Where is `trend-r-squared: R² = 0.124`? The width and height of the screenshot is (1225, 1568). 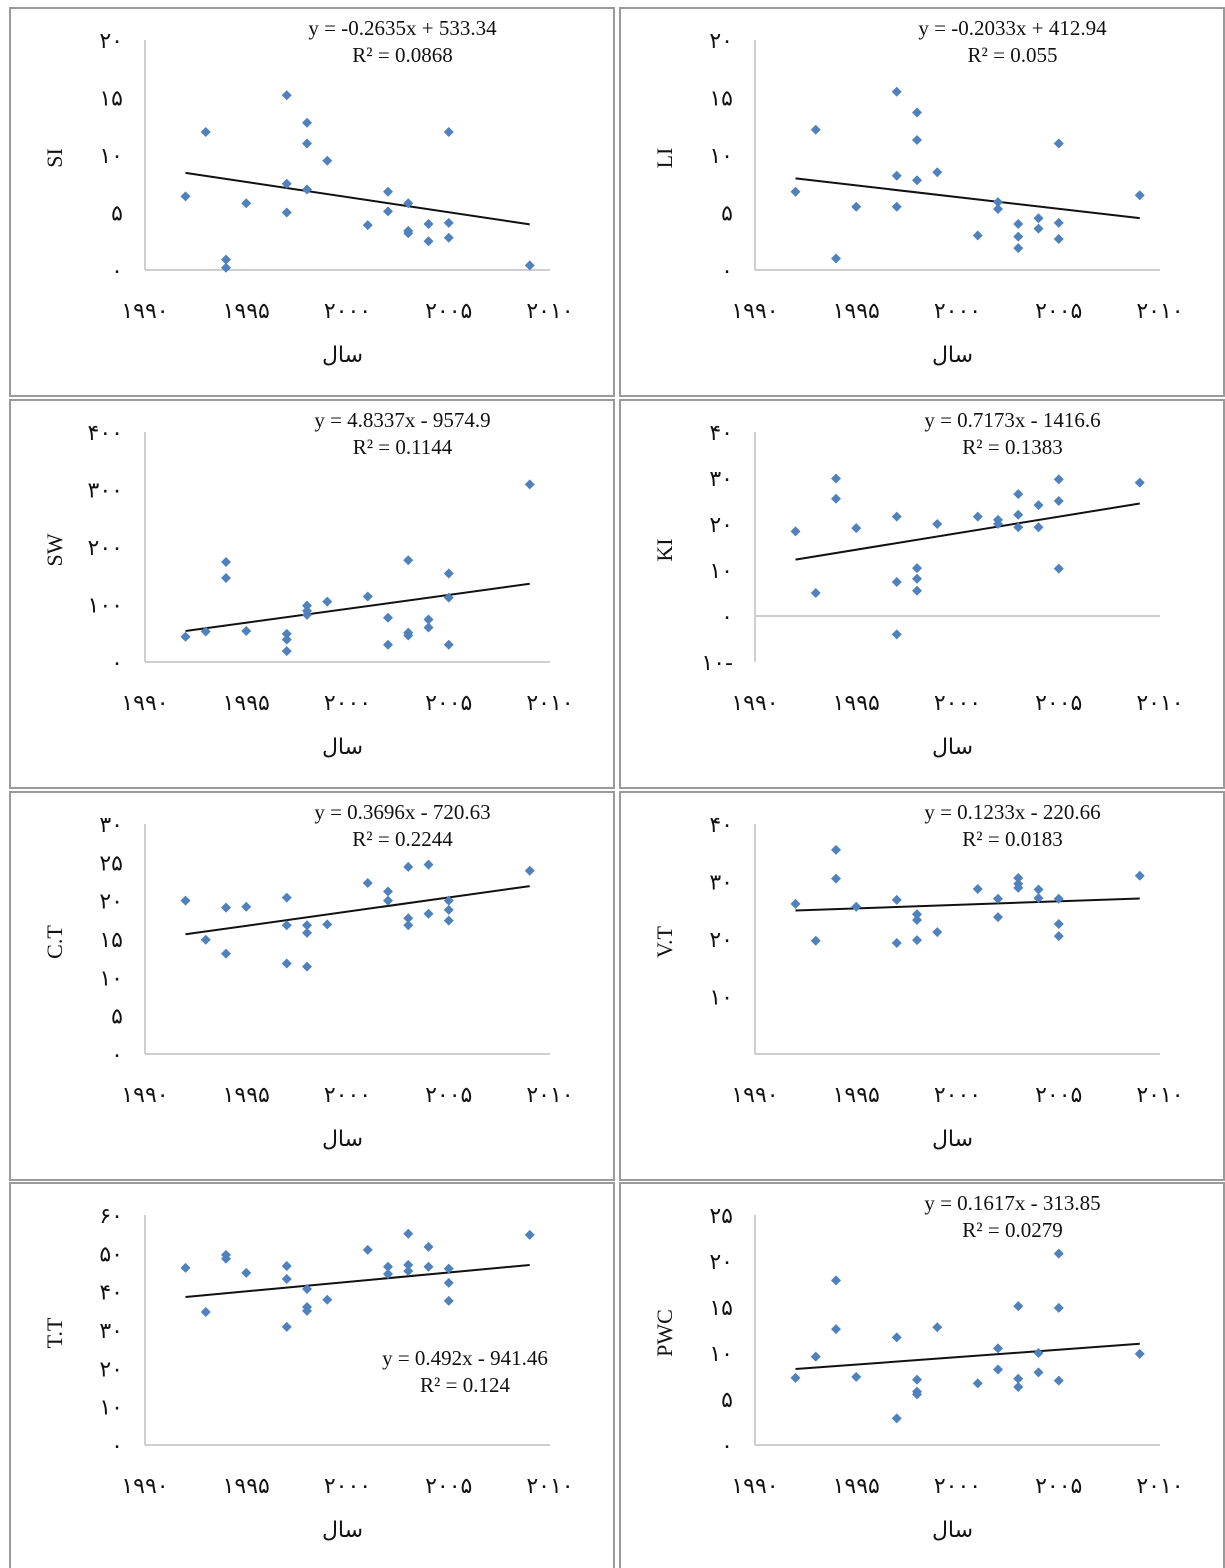
trend-r-squared: R² = 0.124 is located at coordinates (465, 1385).